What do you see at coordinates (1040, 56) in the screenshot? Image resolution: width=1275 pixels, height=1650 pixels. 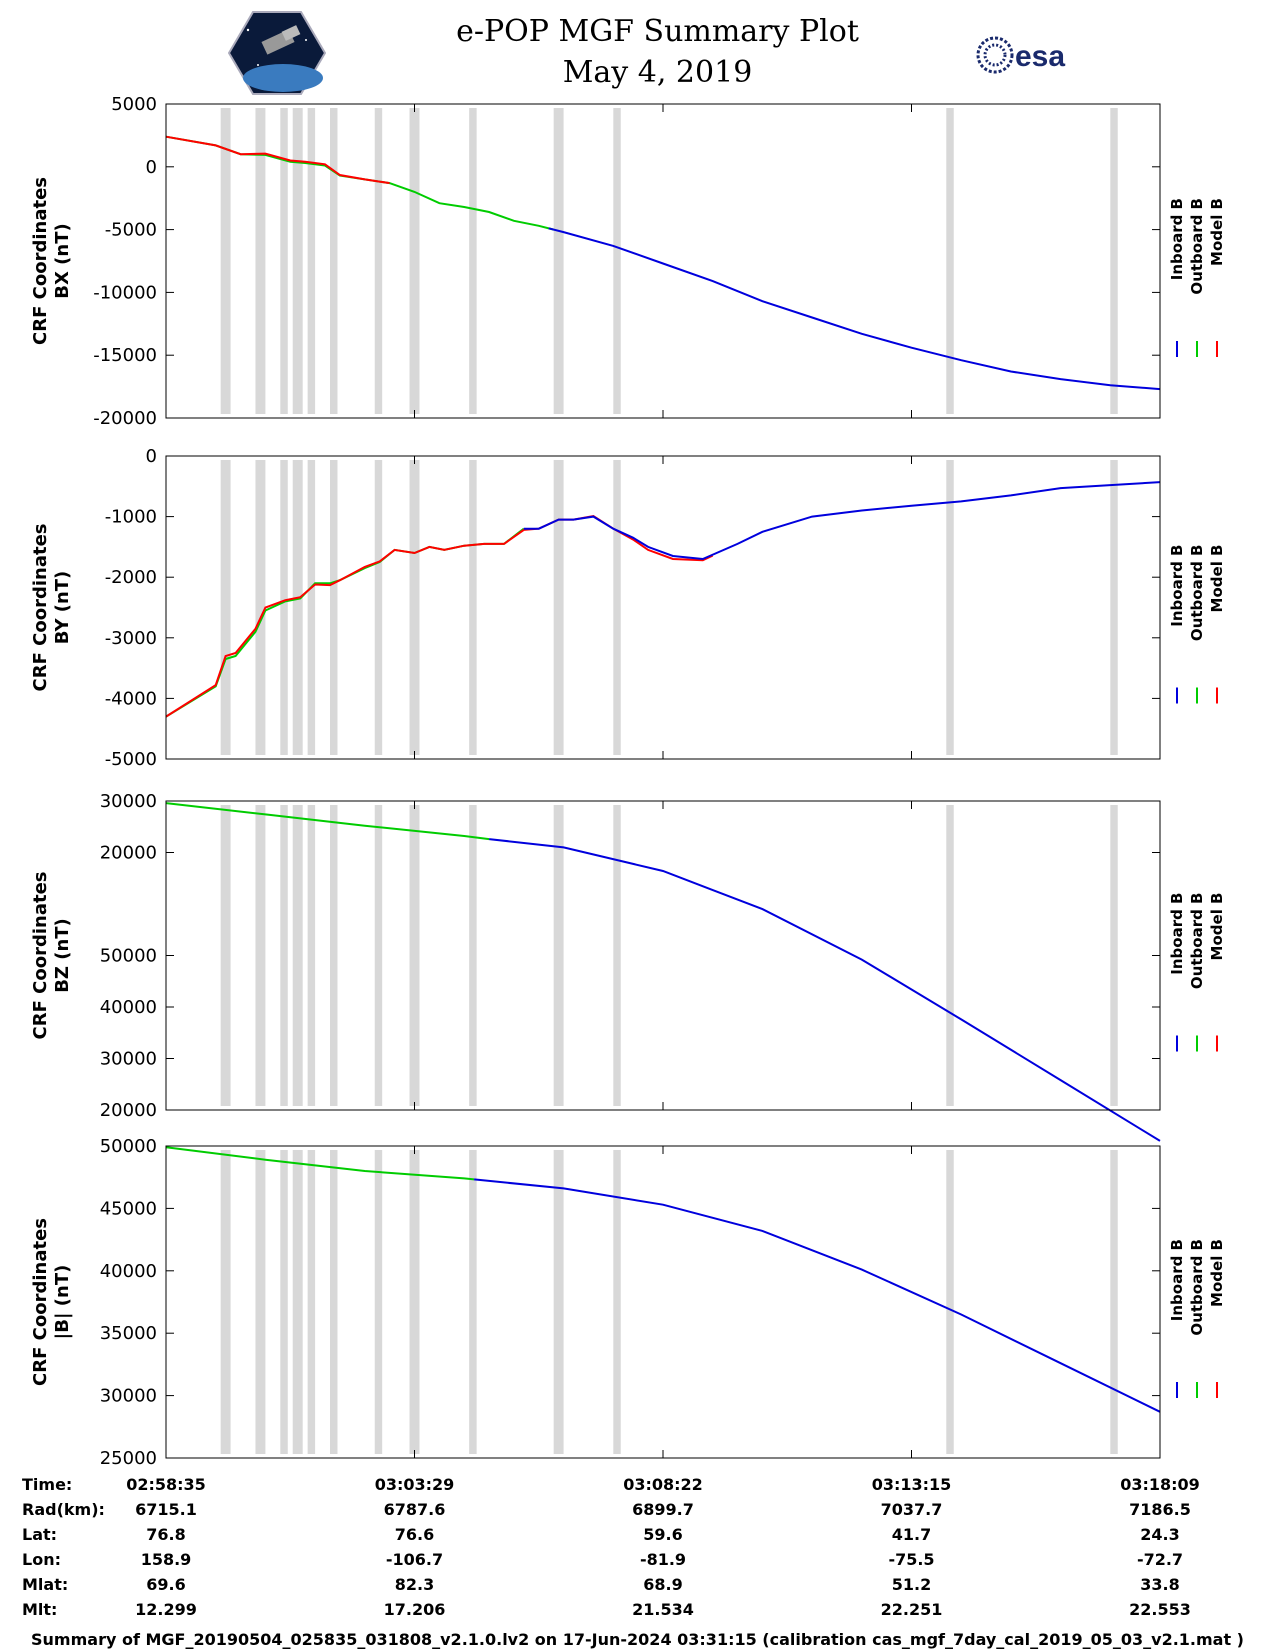 I see `esa-logo-text: esa` at bounding box center [1040, 56].